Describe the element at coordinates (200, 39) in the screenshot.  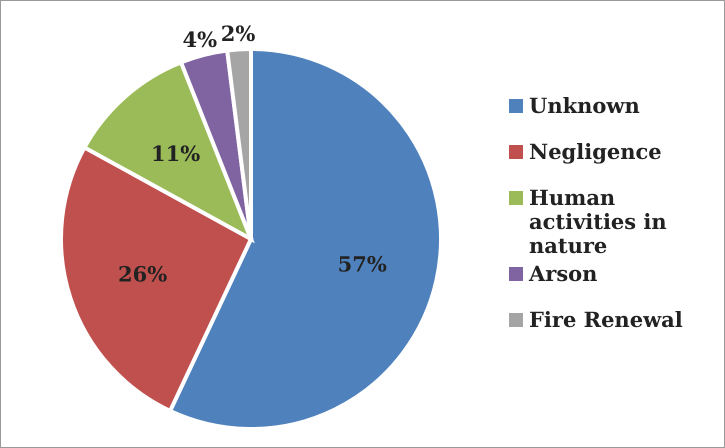
I see `data-label: 4%` at that location.